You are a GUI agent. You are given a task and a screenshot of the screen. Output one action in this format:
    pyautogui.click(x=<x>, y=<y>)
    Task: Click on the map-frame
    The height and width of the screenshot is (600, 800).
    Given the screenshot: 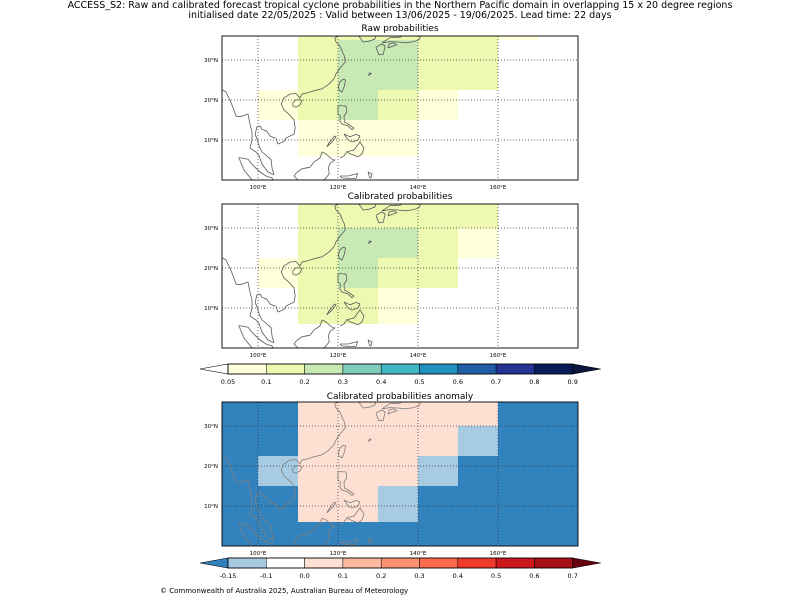 What is the action you would take?
    pyautogui.click(x=400, y=276)
    